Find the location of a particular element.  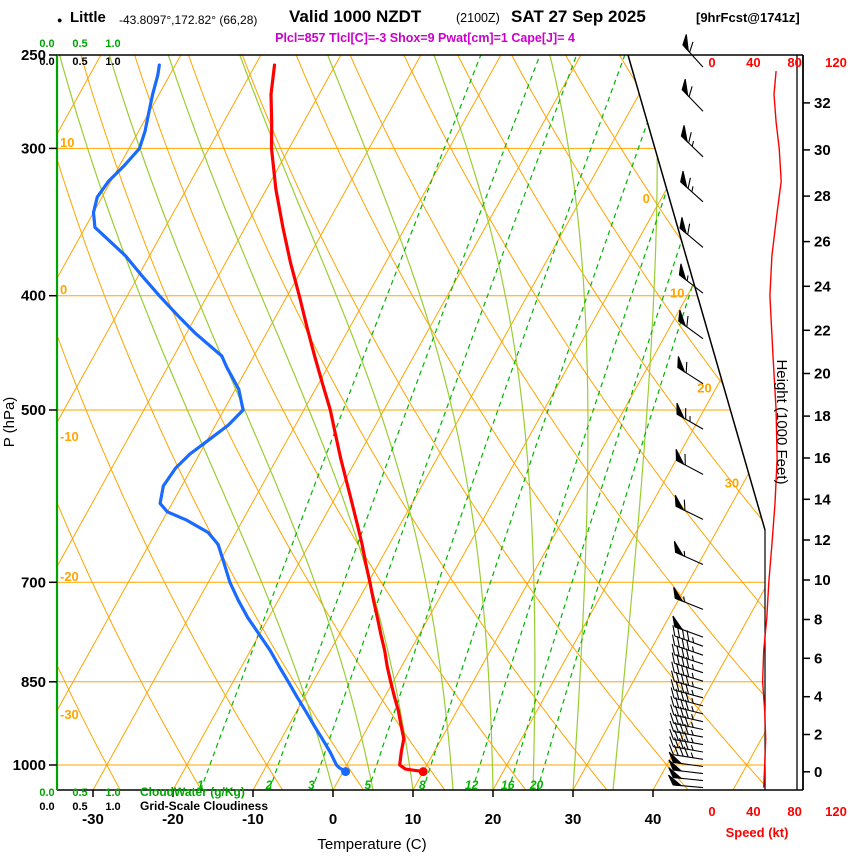

cloudiness-scale-label-bottom: 0.5 is located at coordinates (79, 807).